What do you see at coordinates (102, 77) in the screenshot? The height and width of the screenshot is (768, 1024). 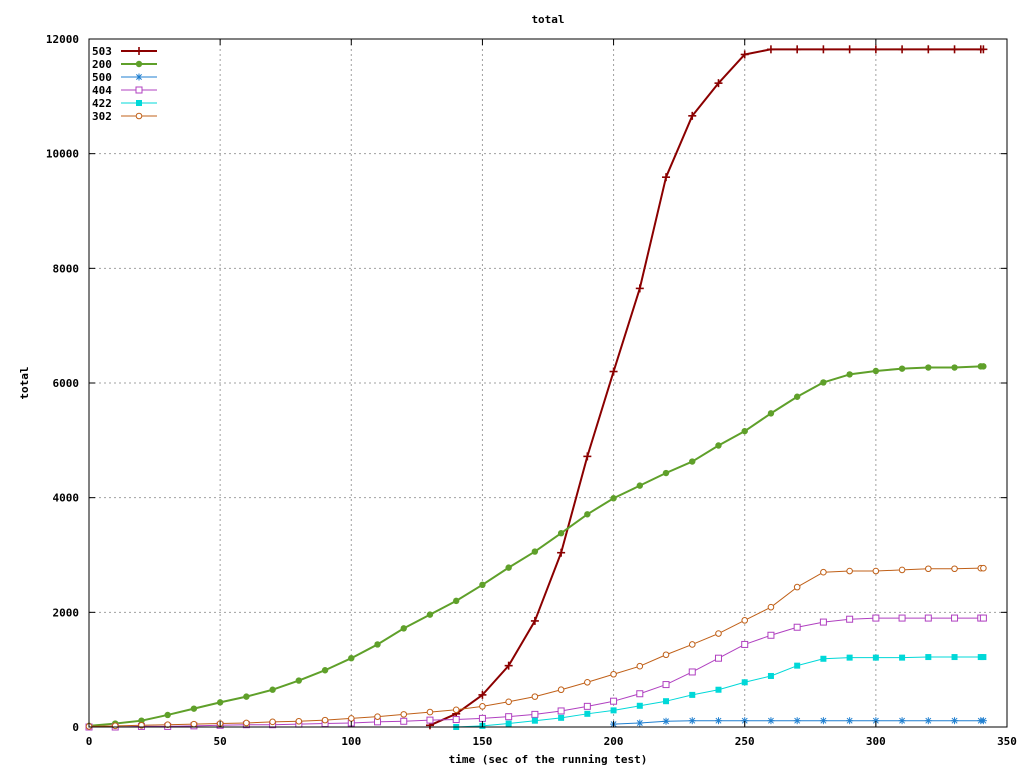 I see `legend-label: 500` at bounding box center [102, 77].